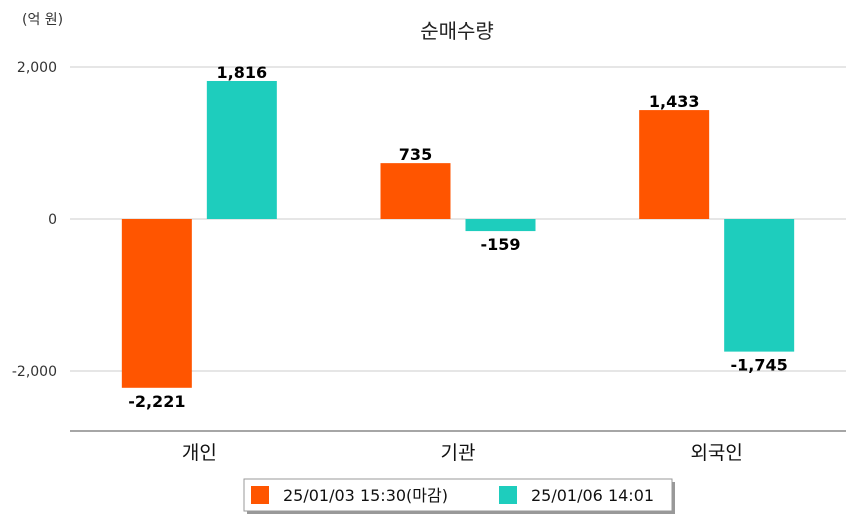  I want to click on x-tick-label: 개인, so click(199, 453).